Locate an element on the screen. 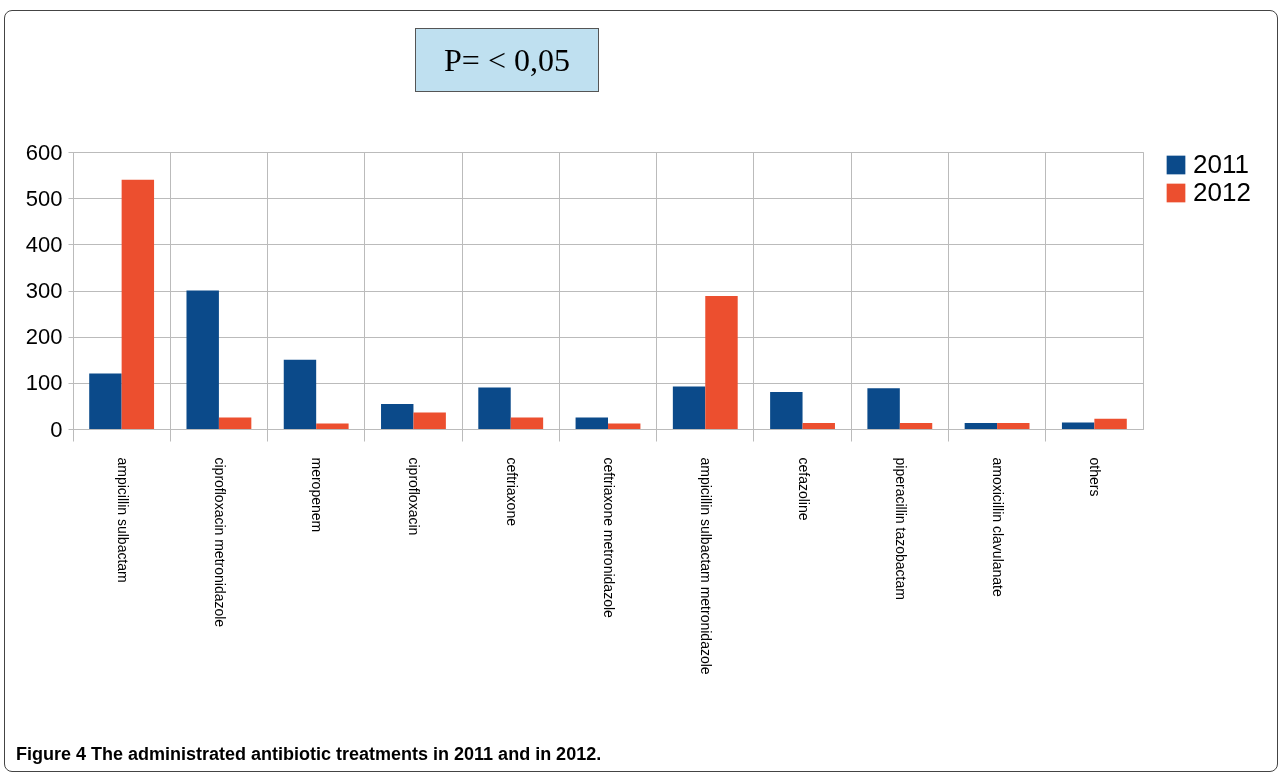 The height and width of the screenshot is (776, 1282). x-tick-label: ciprofloxacin metronidazole is located at coordinates (219, 542).